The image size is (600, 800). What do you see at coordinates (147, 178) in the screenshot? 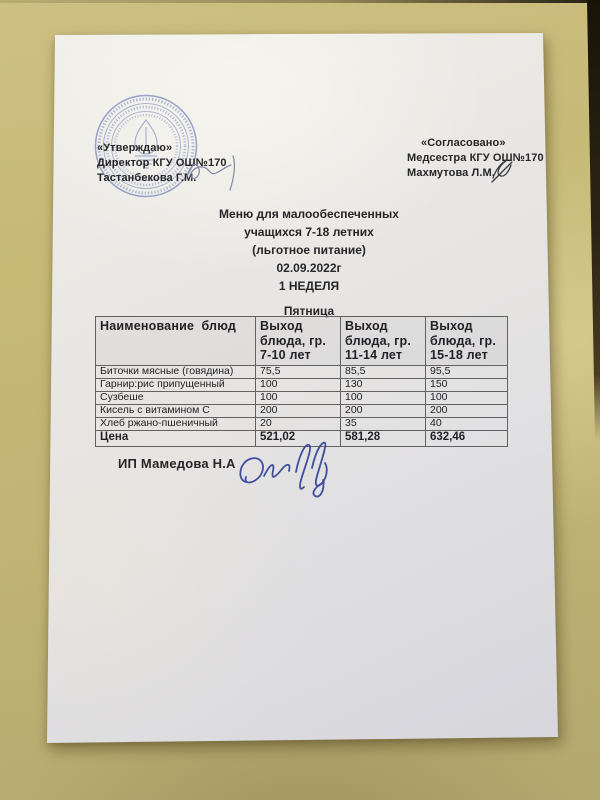
I see `approval-left-name: Тастанбекова Г.М.` at bounding box center [147, 178].